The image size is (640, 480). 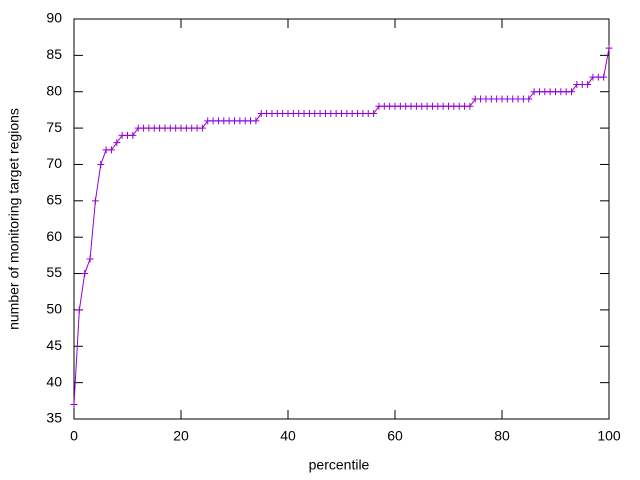 What do you see at coordinates (54, 345) in the screenshot?
I see `y-tick-label: 45` at bounding box center [54, 345].